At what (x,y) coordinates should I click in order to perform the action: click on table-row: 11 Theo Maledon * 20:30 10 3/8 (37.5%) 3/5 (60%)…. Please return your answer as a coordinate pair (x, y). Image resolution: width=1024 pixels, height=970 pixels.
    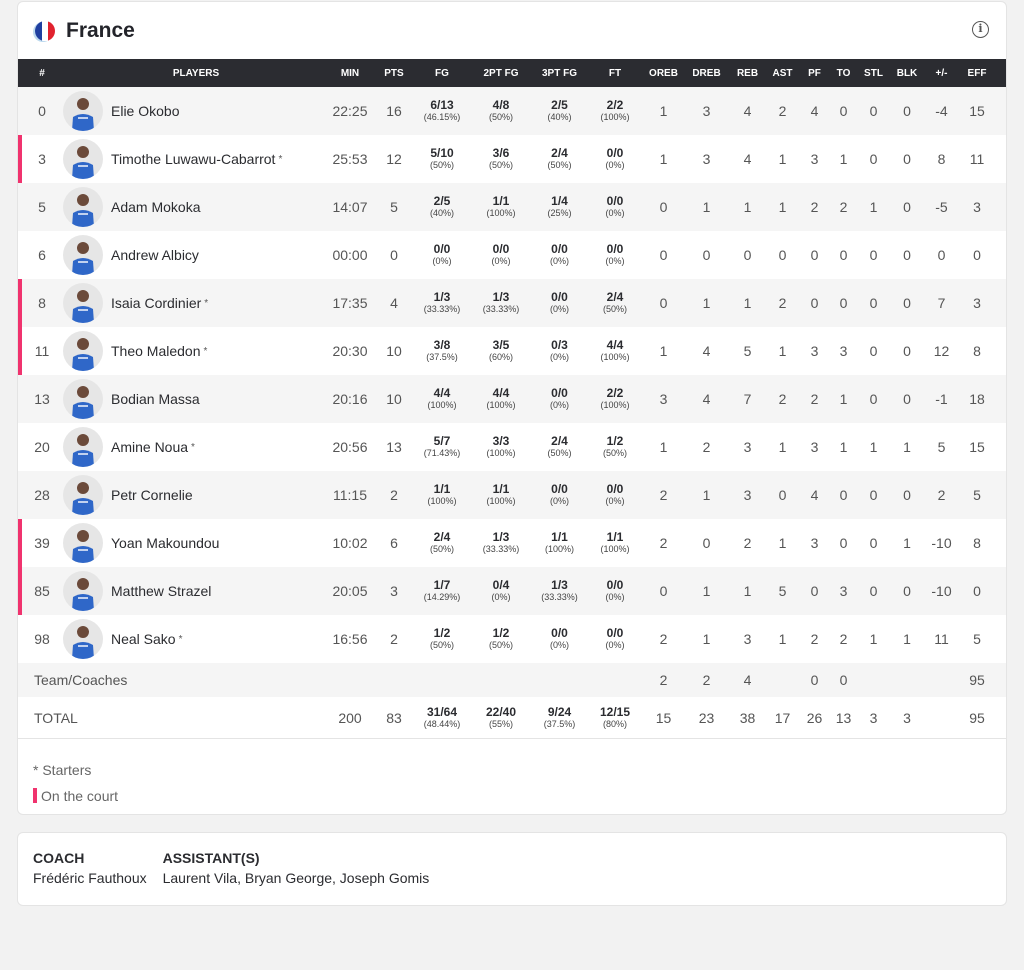
    Looking at the image, I should click on (512, 351).